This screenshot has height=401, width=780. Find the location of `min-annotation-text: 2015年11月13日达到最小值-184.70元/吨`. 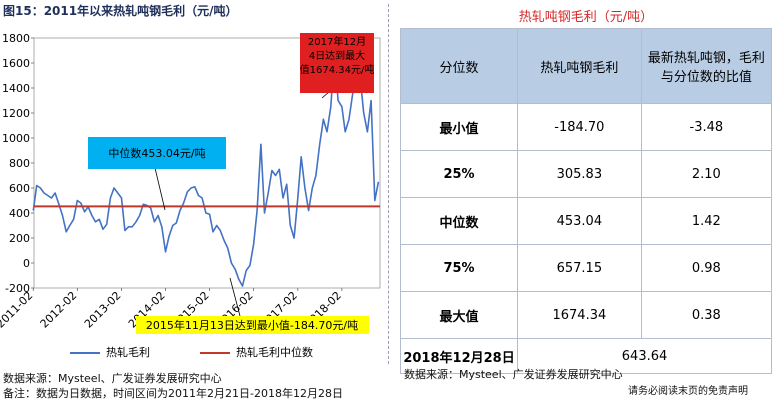

min-annotation-text: 2015年11月13日达到最小值-184.70元/吨 is located at coordinates (252, 325).